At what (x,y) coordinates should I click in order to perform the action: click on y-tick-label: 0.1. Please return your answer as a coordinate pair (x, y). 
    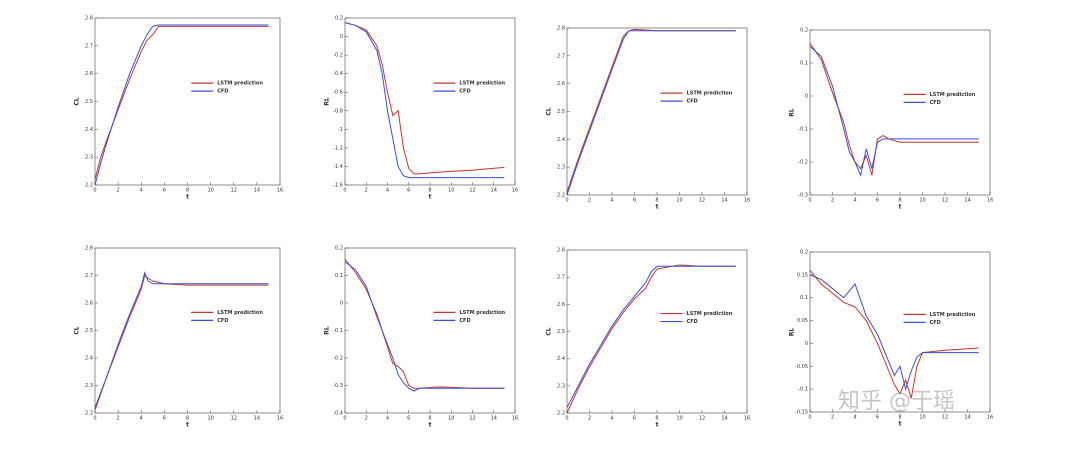
    Looking at the image, I should click on (804, 298).